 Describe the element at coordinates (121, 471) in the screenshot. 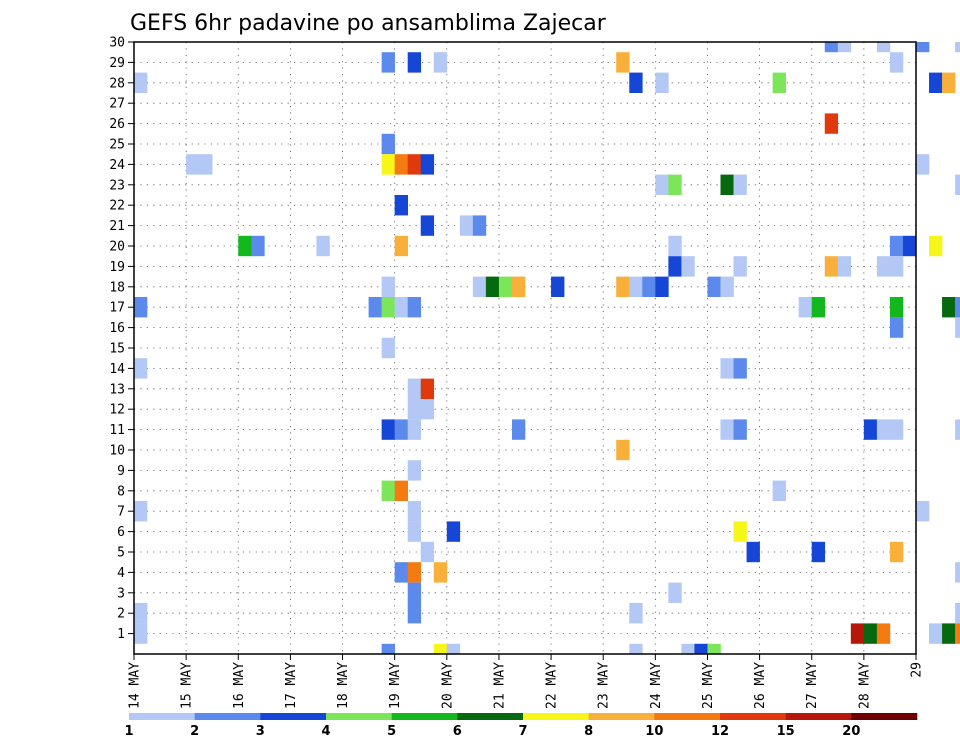

I see `y-tick-label: 9` at that location.